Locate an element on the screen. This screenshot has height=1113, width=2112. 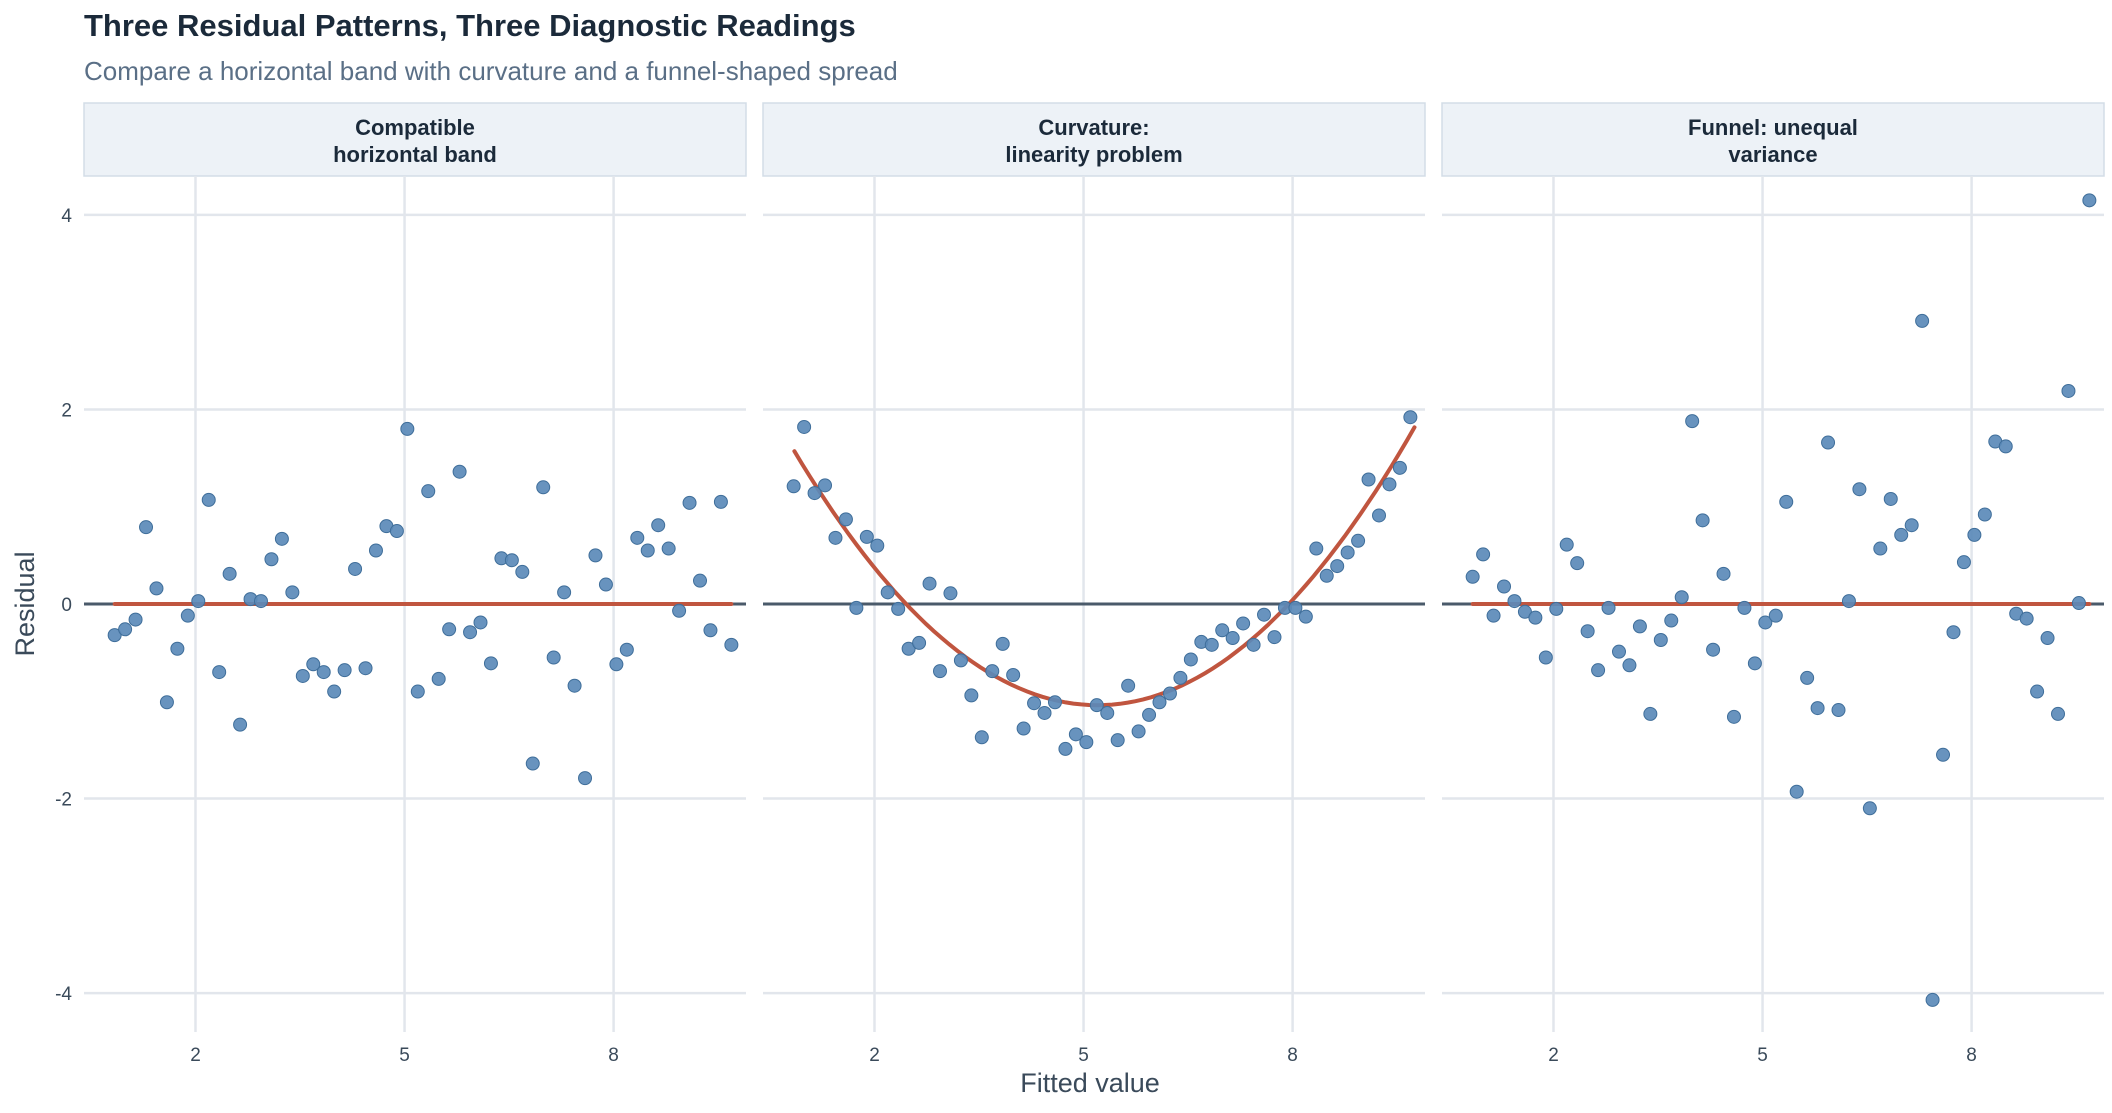
panel-strip is located at coordinates (1773, 139).